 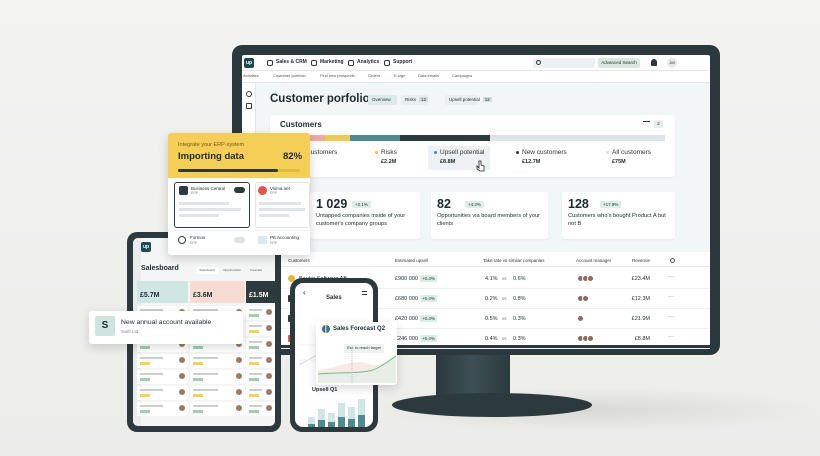 What do you see at coordinates (473, 376) in the screenshot?
I see `monitor-neck` at bounding box center [473, 376].